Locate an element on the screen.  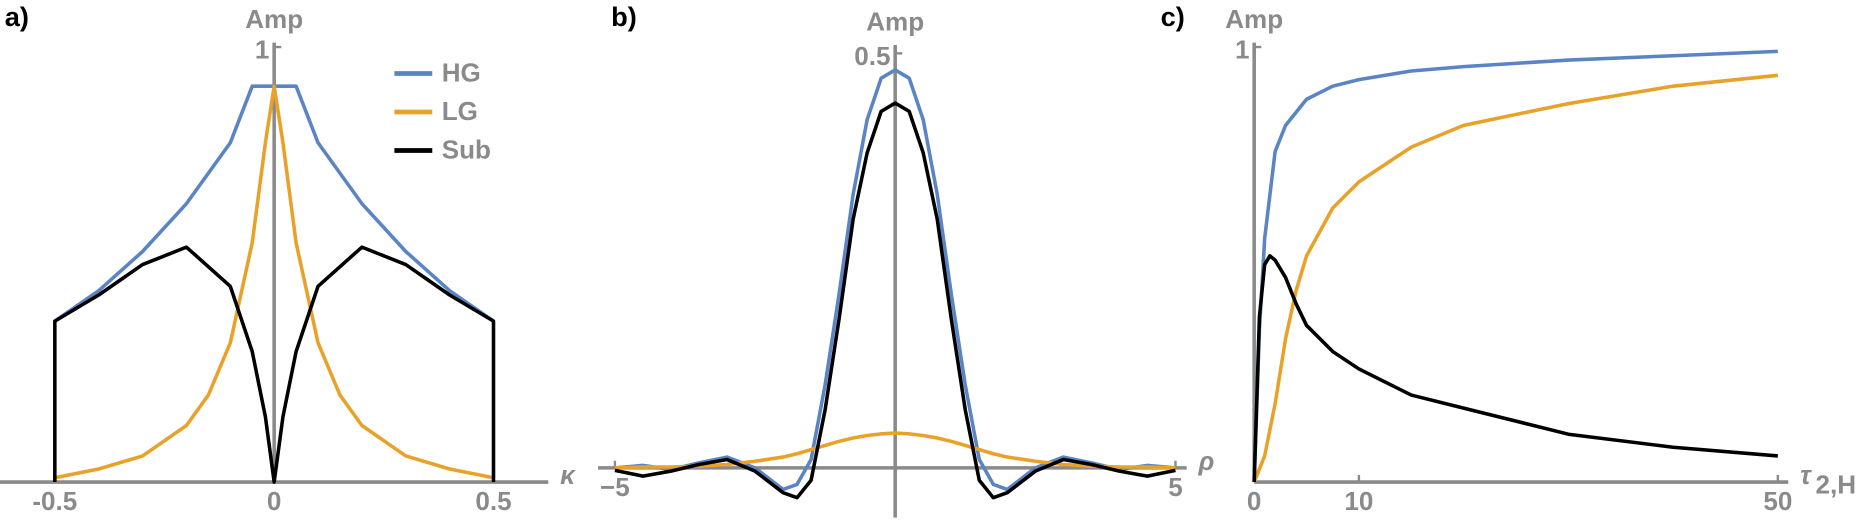
x-tick-label: 10 is located at coordinates (1358, 501).